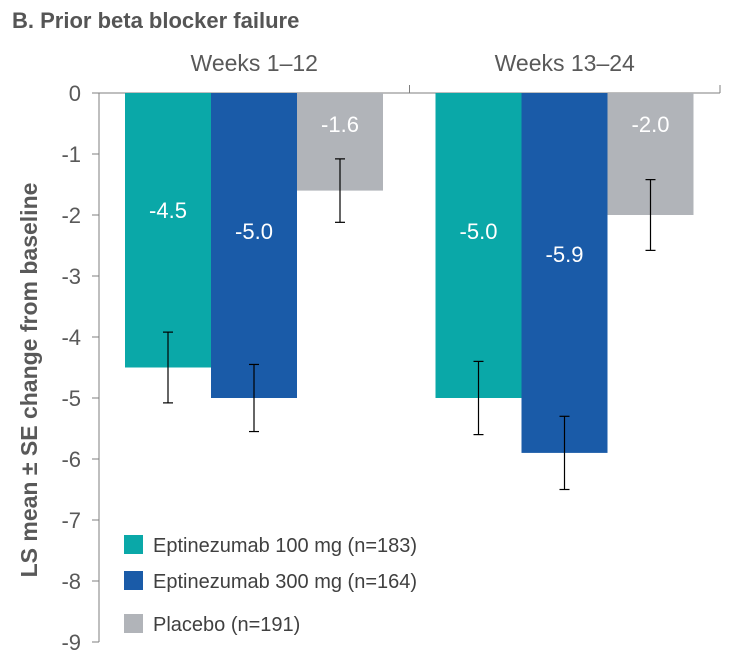 Image resolution: width=731 pixels, height=668 pixels. Describe the element at coordinates (155, 20) in the screenshot. I see `chart-title: B. Prior beta blocker failure` at that location.